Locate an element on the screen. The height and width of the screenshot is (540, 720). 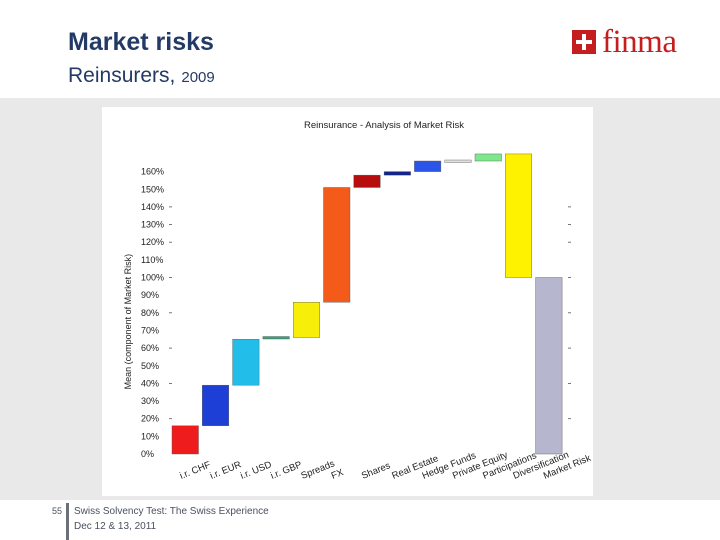
y-tick-label: 110% is located at coordinates (152, 260).